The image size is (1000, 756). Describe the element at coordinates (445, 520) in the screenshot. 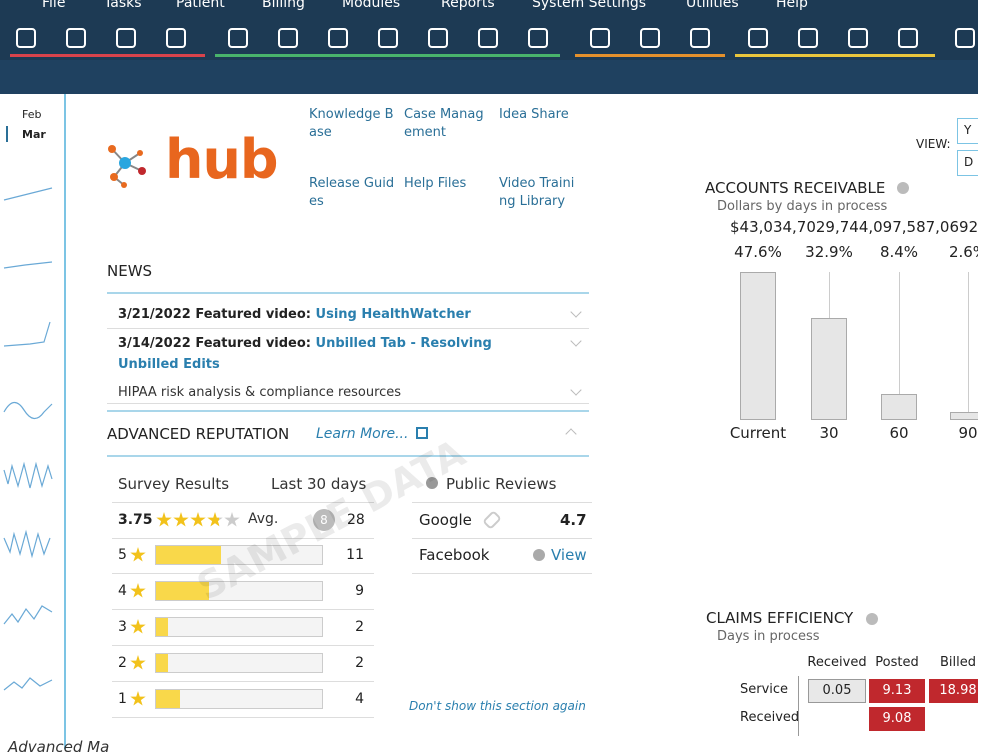

I see `review-name: Google` at that location.